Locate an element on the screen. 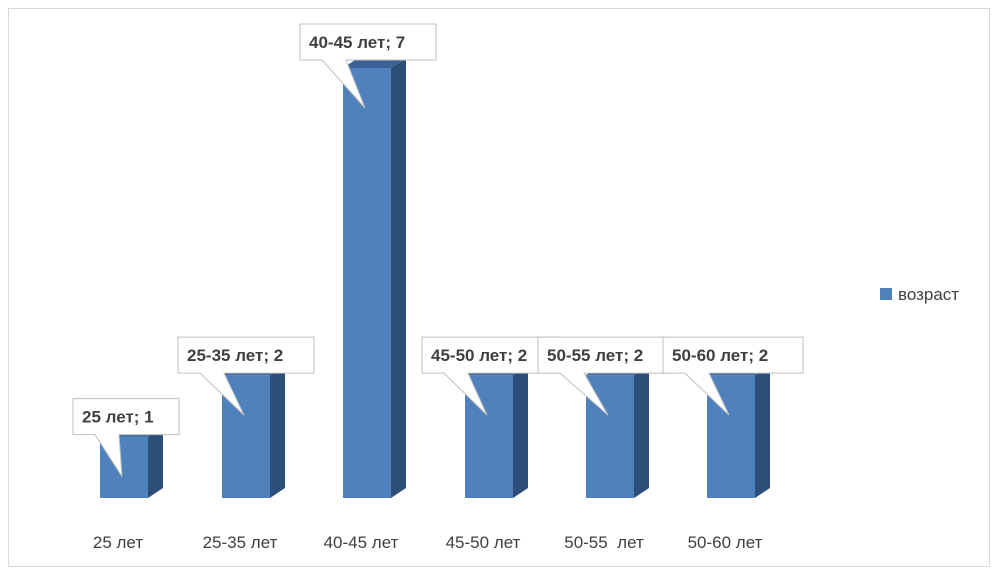 This screenshot has height=568, width=992. category-label: 50-55 лет is located at coordinates (604, 542).